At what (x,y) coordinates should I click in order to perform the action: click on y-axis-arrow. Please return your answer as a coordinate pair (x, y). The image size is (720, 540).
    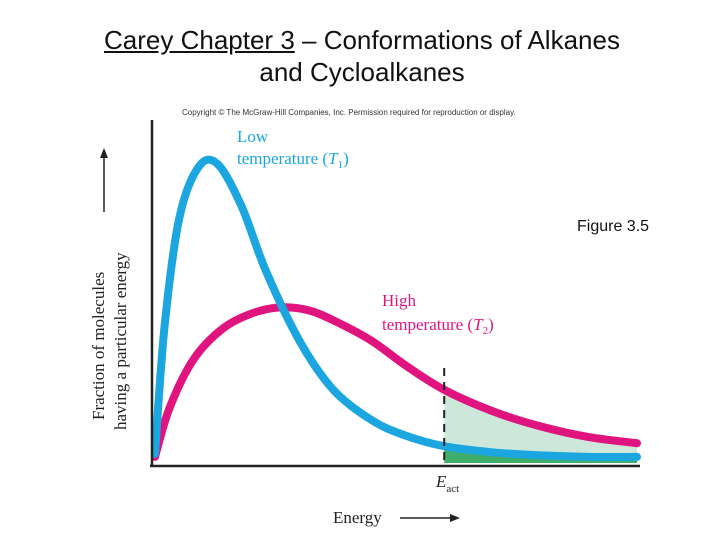
    Looking at the image, I should click on (104, 180).